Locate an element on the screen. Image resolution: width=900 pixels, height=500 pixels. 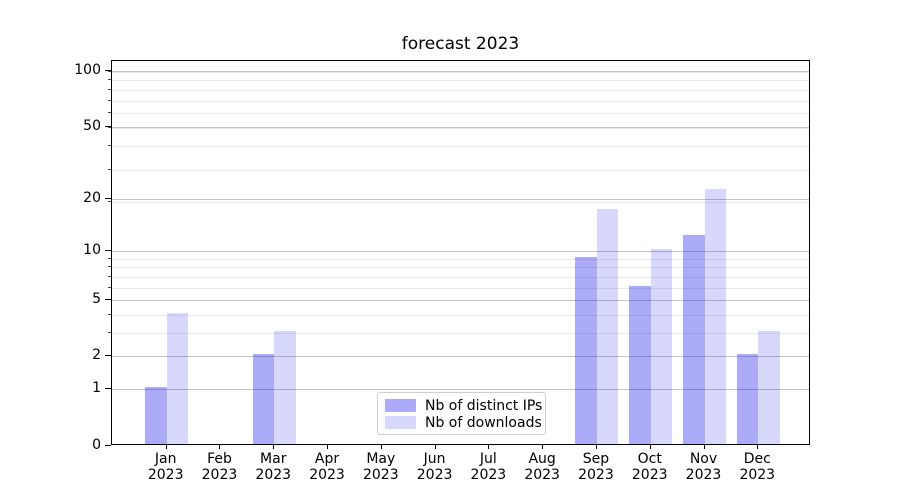
bar-distinct-ips-oct is located at coordinates (640, 364).